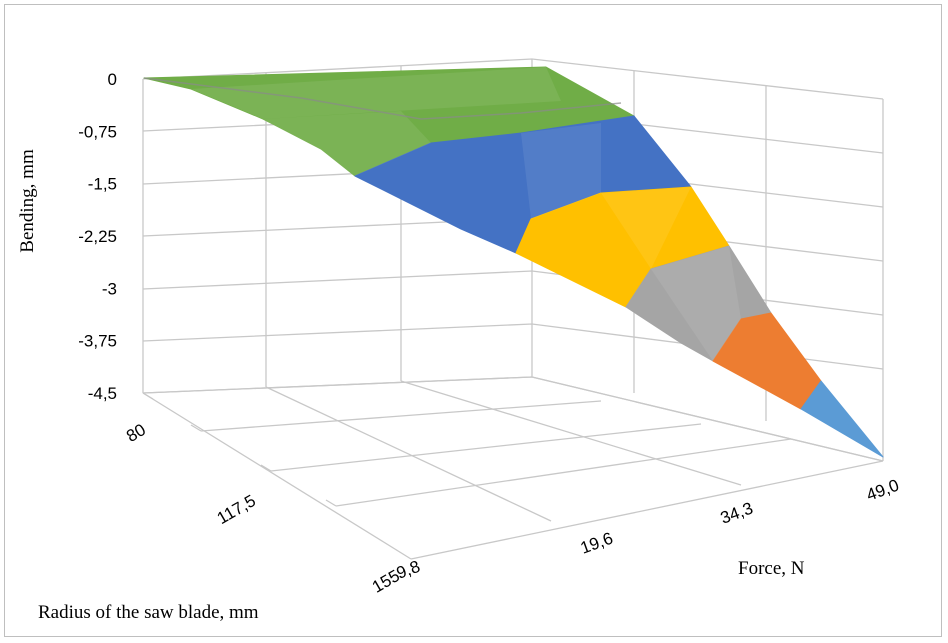 Image resolution: width=948 pixels, height=643 pixels. What do you see at coordinates (27, 201) in the screenshot?
I see `z-axis-title: Bending, mm` at bounding box center [27, 201].